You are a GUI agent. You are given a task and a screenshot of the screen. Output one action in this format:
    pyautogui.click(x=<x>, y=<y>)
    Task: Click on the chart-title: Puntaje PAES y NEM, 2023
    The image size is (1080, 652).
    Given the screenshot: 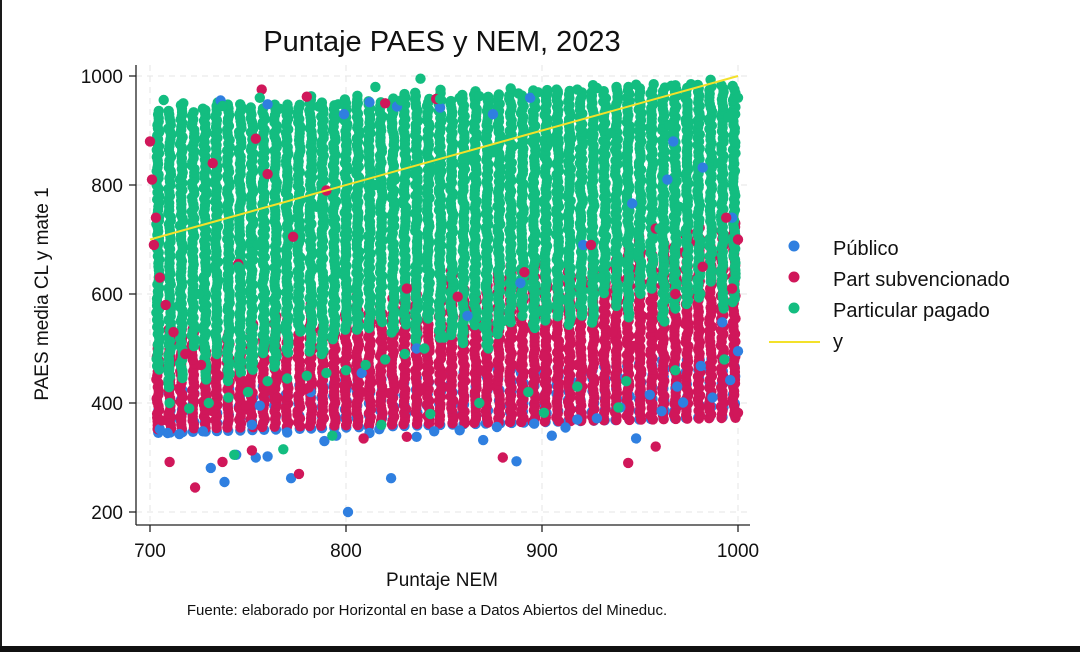 What is the action you would take?
    pyautogui.click(x=441, y=42)
    